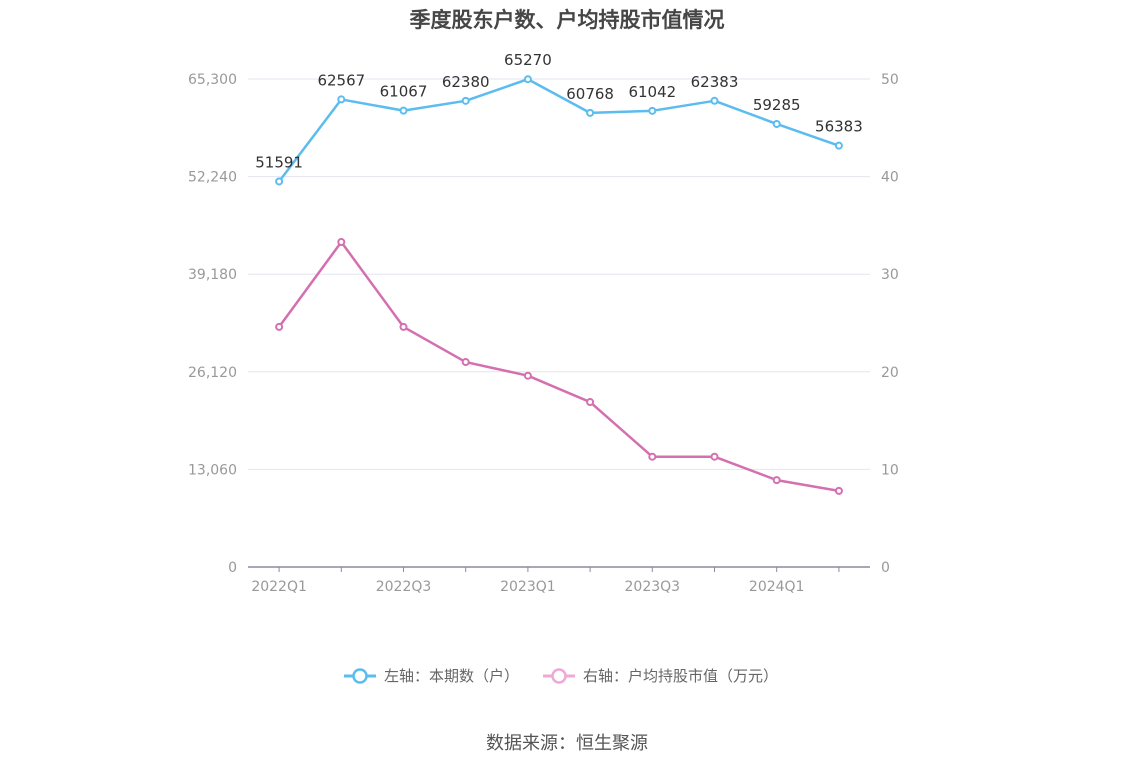 Image resolution: width=1134 pixels, height=766 pixels. Describe the element at coordinates (777, 587) in the screenshot. I see `x-tick-label: 2024Q1` at that location.